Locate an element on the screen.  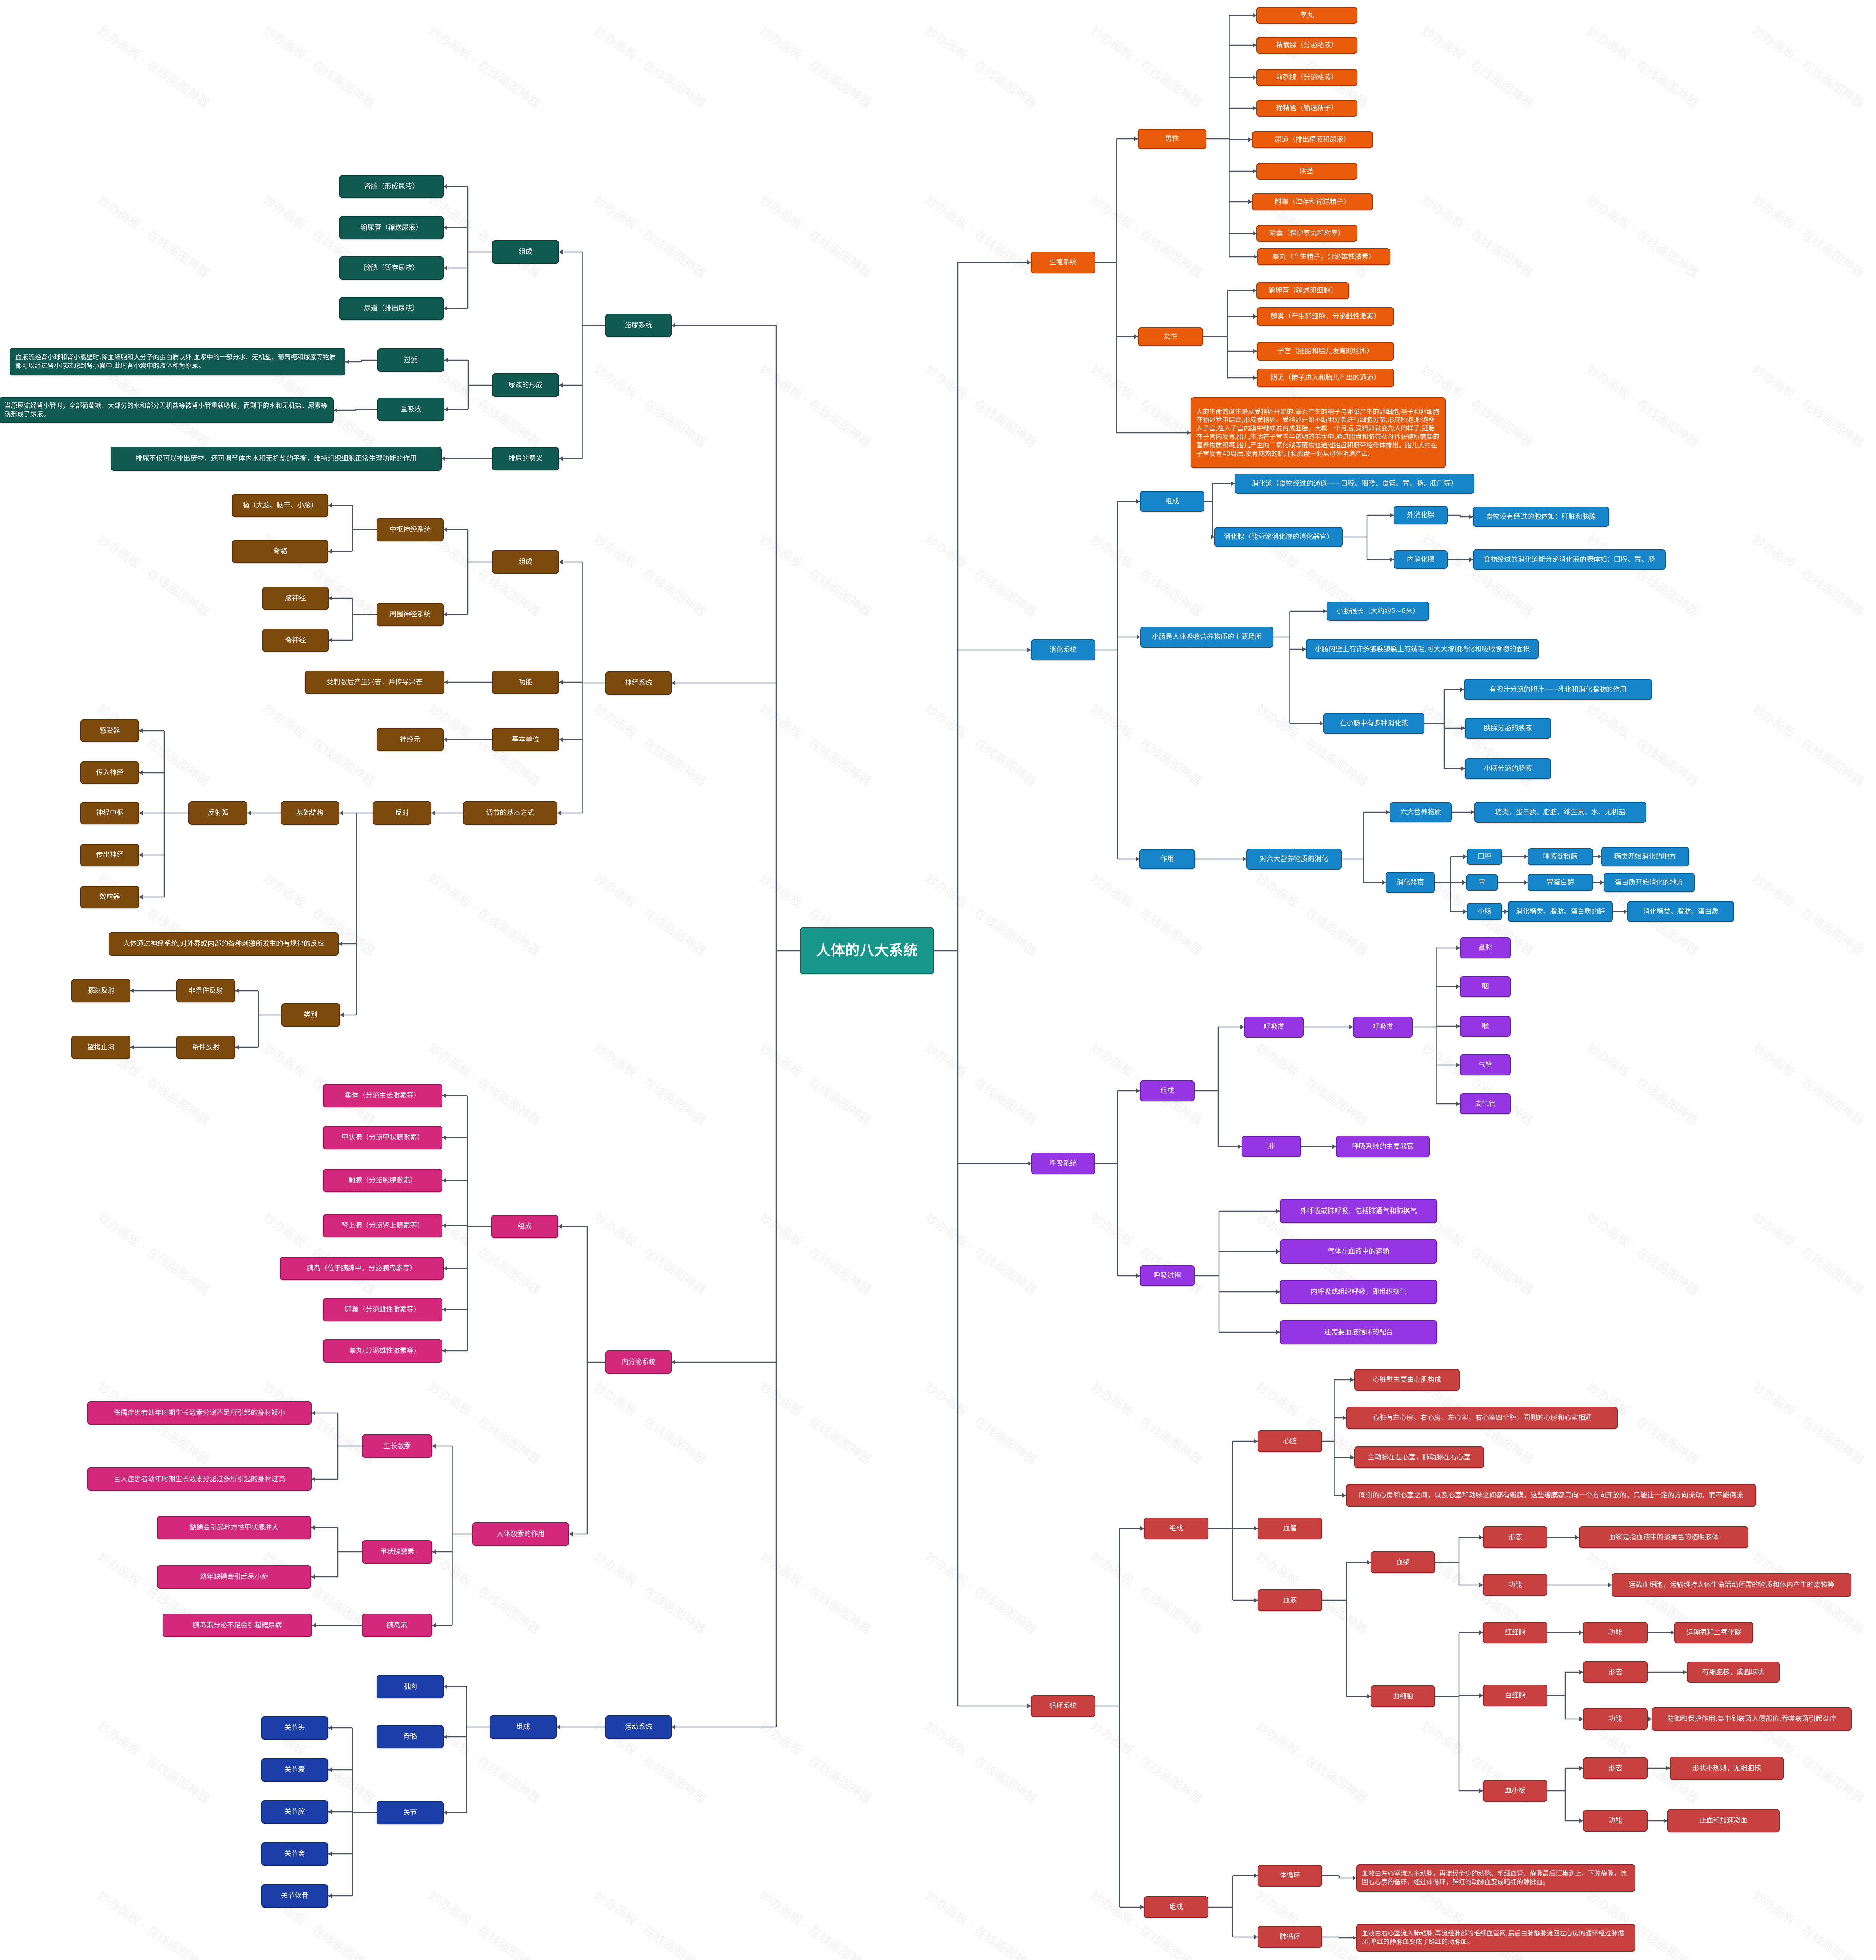
hormone-item: 幼年缺碘会引起呆小症 is located at coordinates (234, 1577).